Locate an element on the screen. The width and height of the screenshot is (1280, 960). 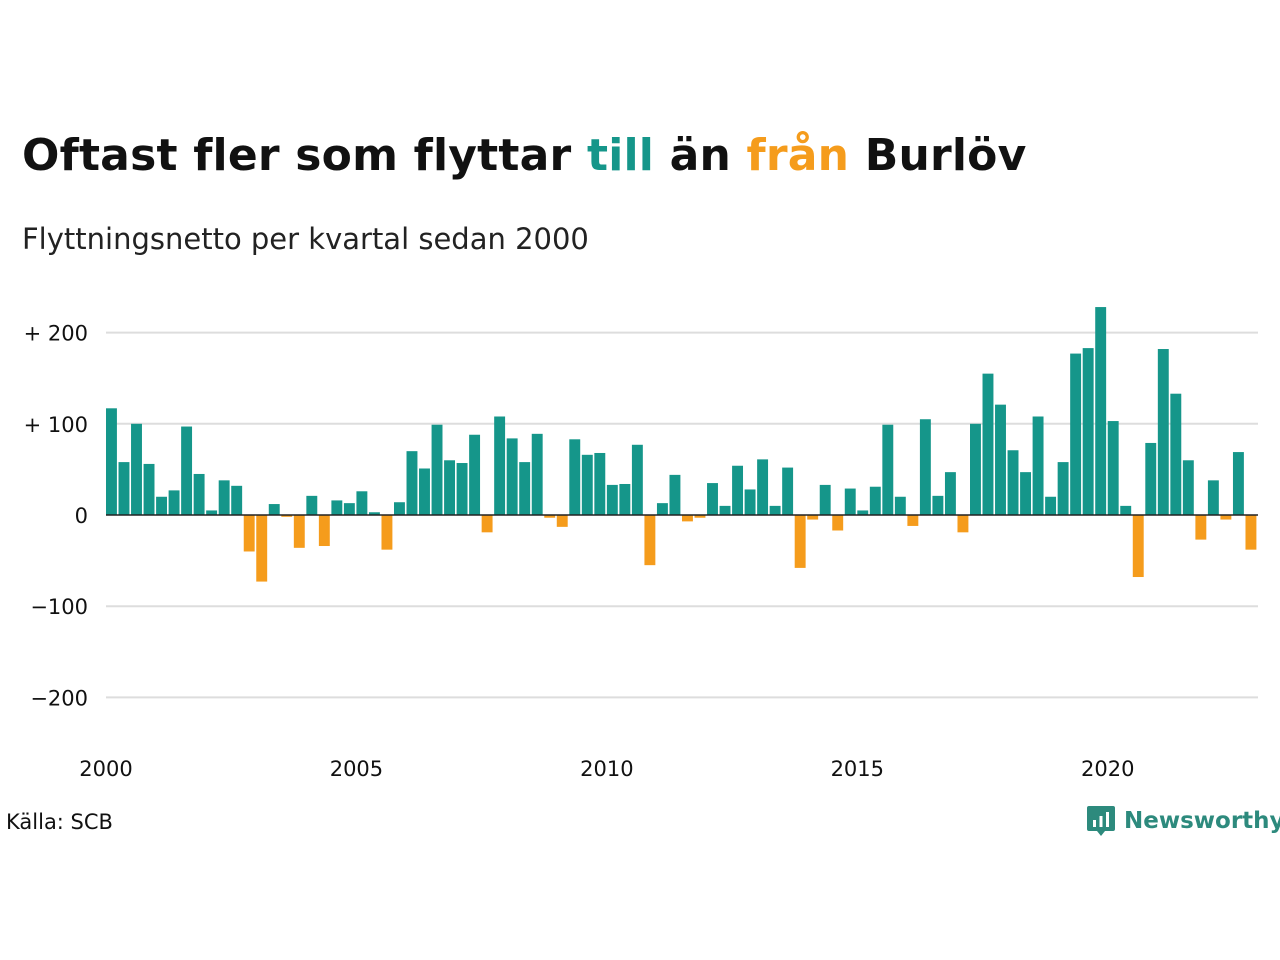
chart-subtitle: Flyttningsnetto per kvartal sedan 2000 is located at coordinates (305, 239).